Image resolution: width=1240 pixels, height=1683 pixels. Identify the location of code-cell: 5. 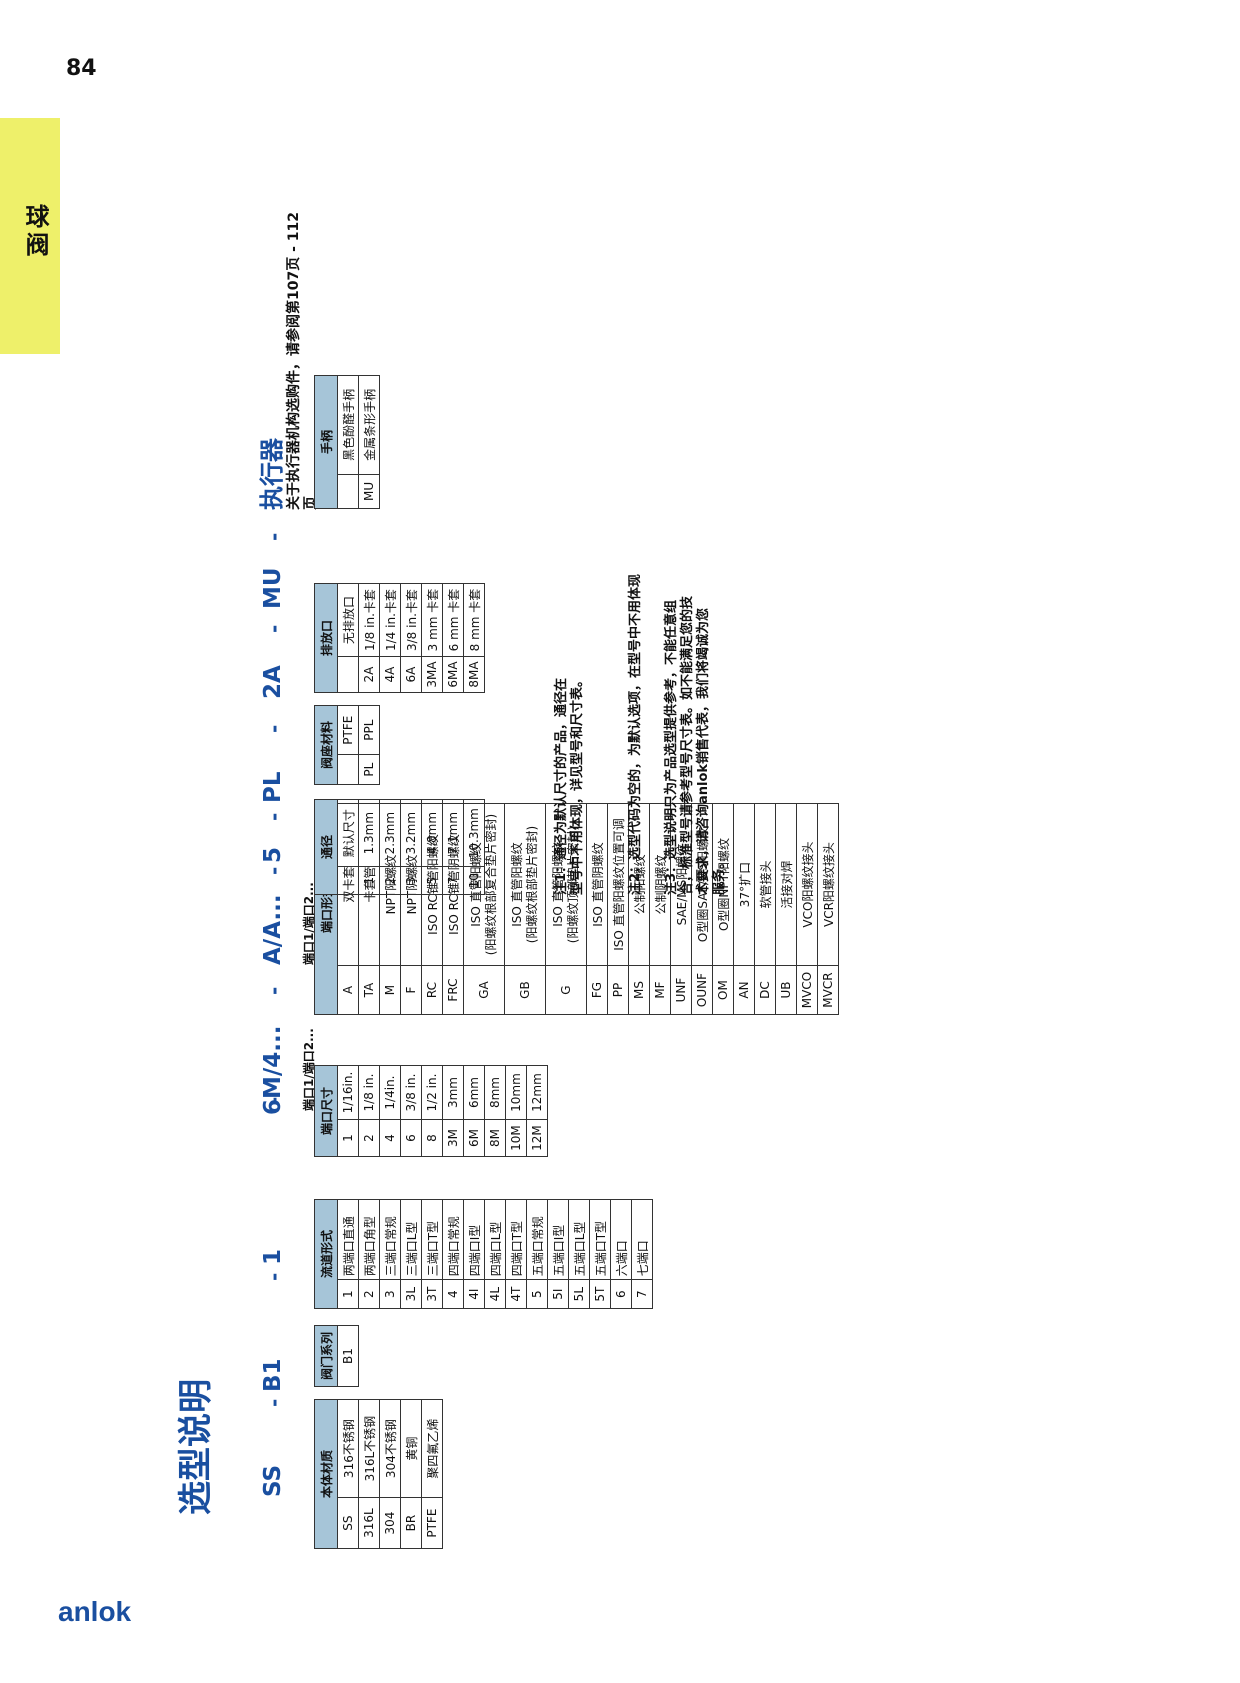
(432, 880).